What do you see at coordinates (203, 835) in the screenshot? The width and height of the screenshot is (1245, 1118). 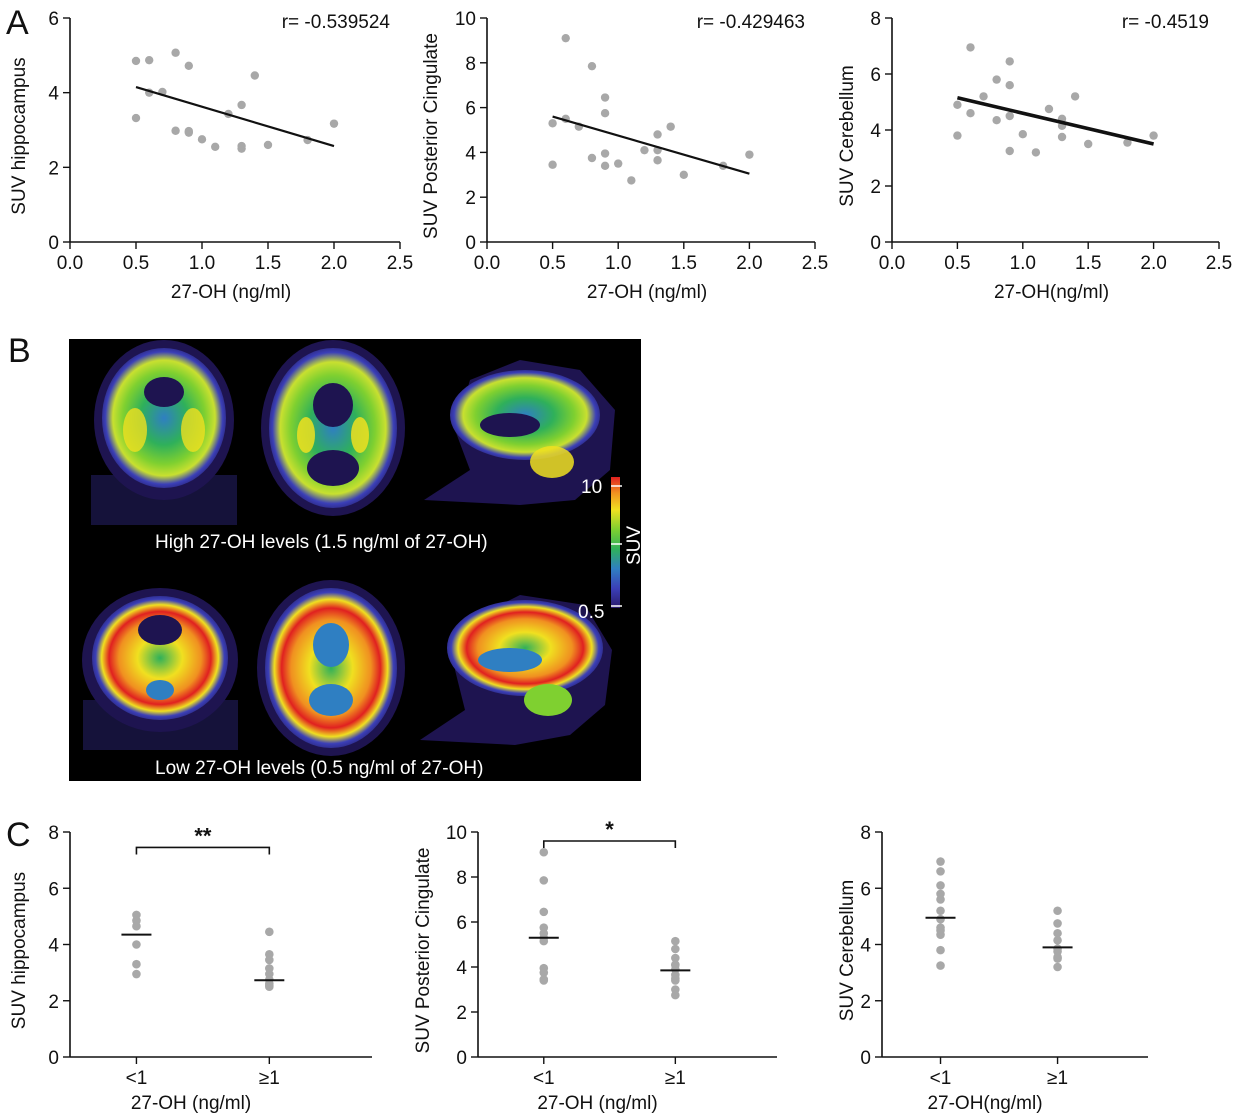 I see `significance-label: **` at bounding box center [203, 835].